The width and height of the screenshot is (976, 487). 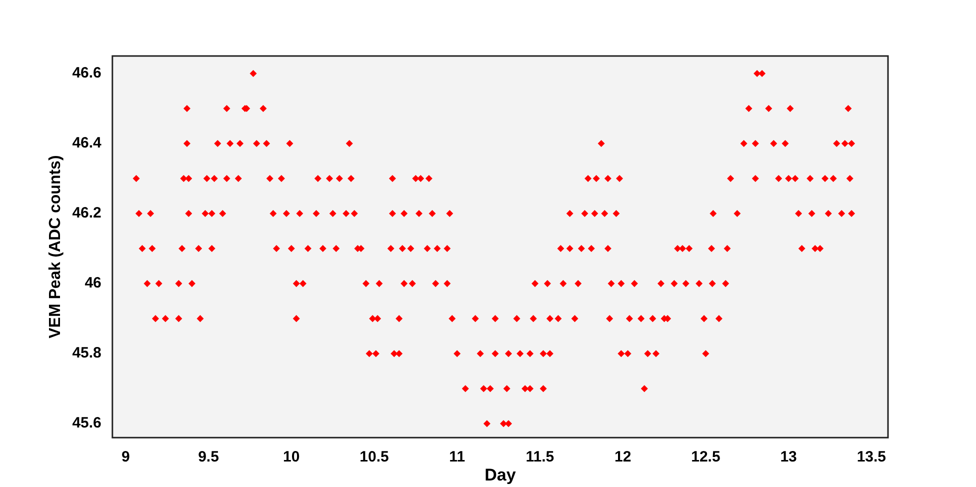 What do you see at coordinates (540, 457) in the screenshot?
I see `x-tick-label: 11.5` at bounding box center [540, 457].